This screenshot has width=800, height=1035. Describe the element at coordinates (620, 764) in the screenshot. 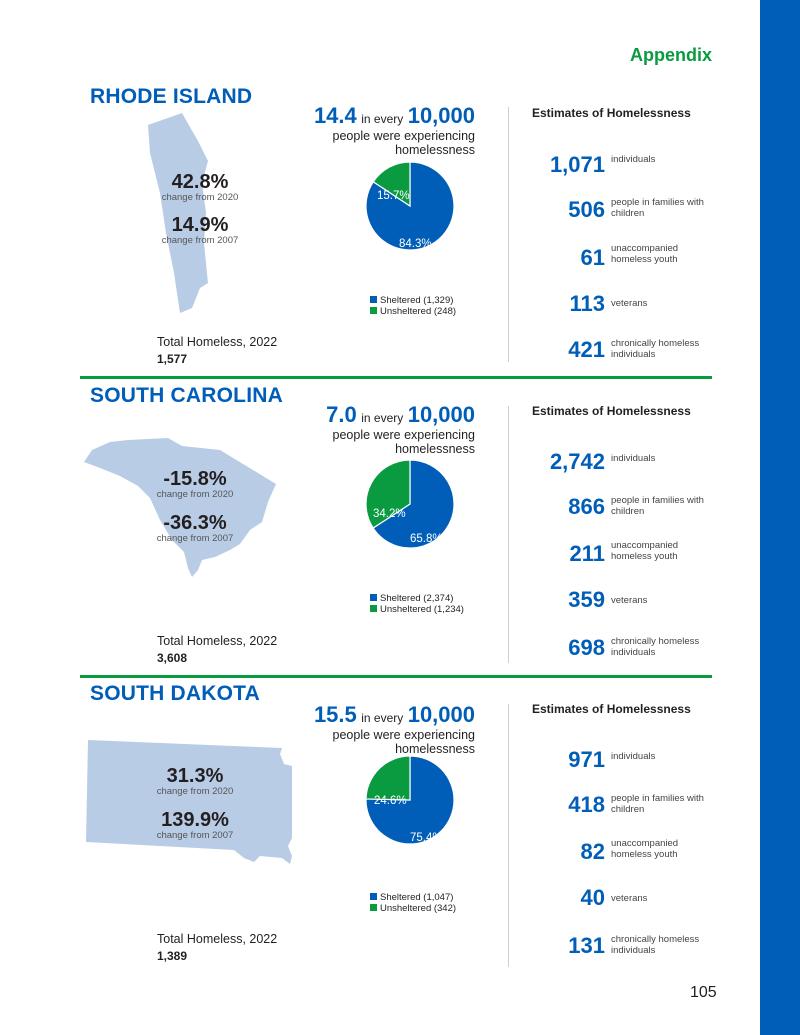

I see `estimate-row: 971 individuals` at that location.